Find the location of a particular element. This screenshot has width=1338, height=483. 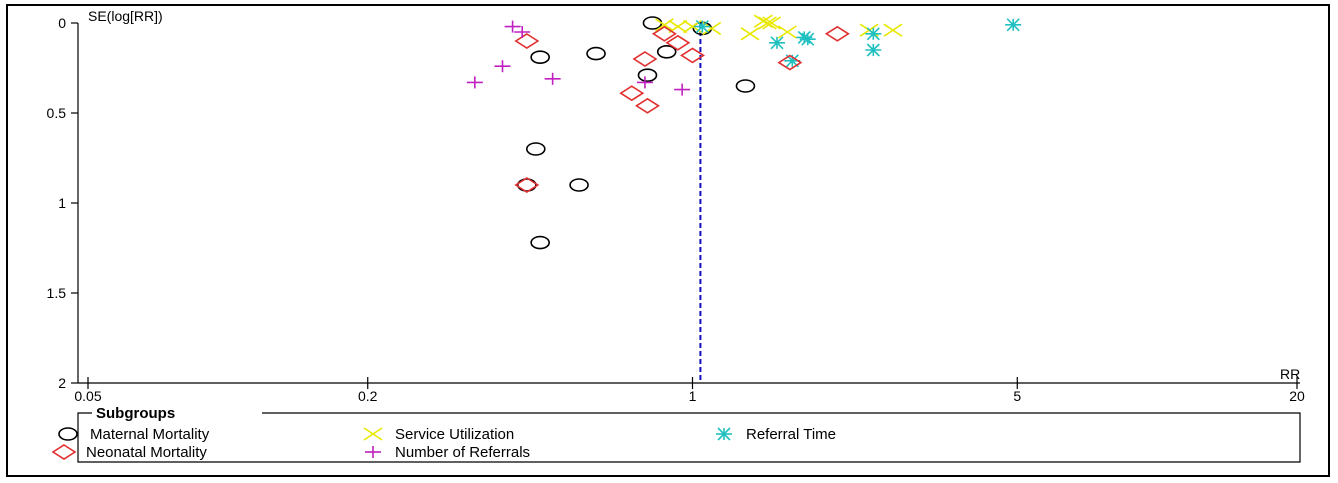

x-tick-label: 1 is located at coordinates (693, 396).